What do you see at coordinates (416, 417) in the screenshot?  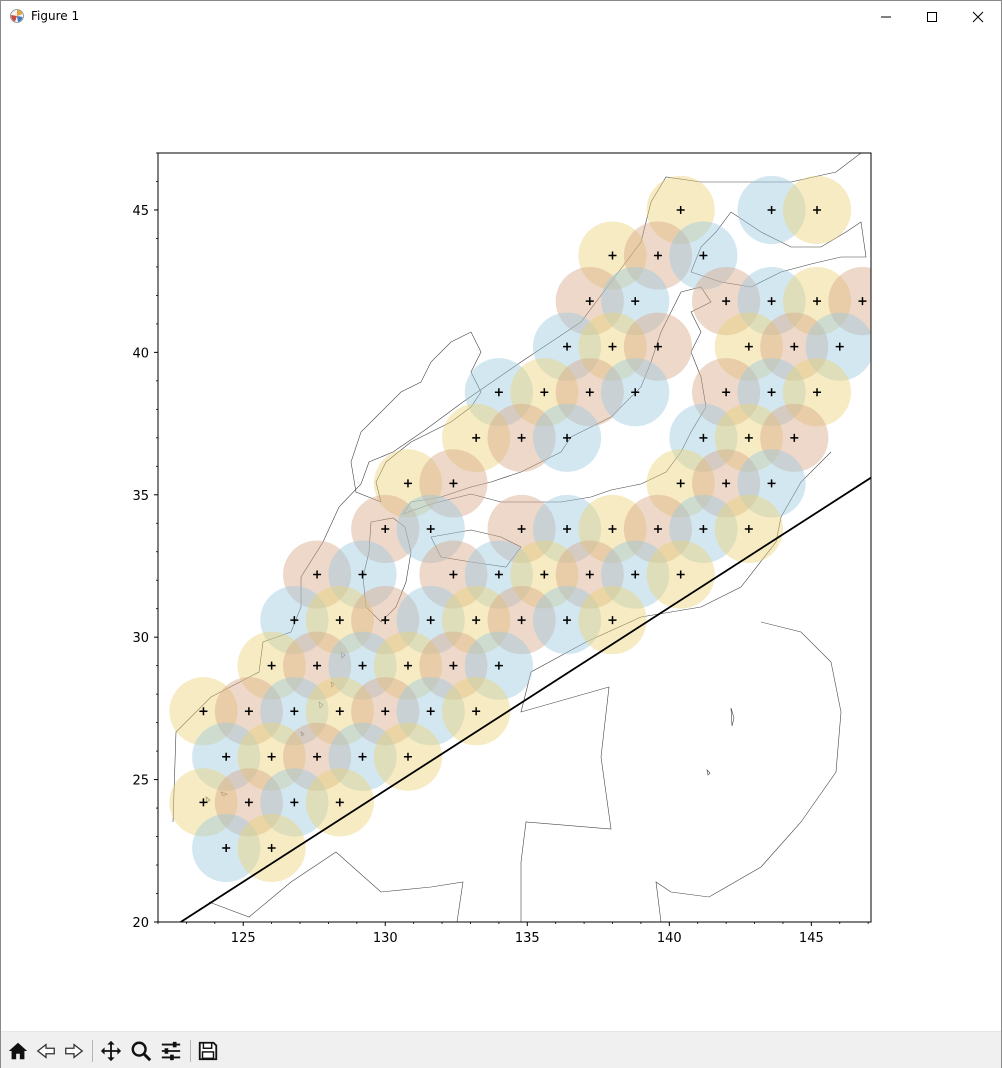 I see `korea-coast` at bounding box center [416, 417].